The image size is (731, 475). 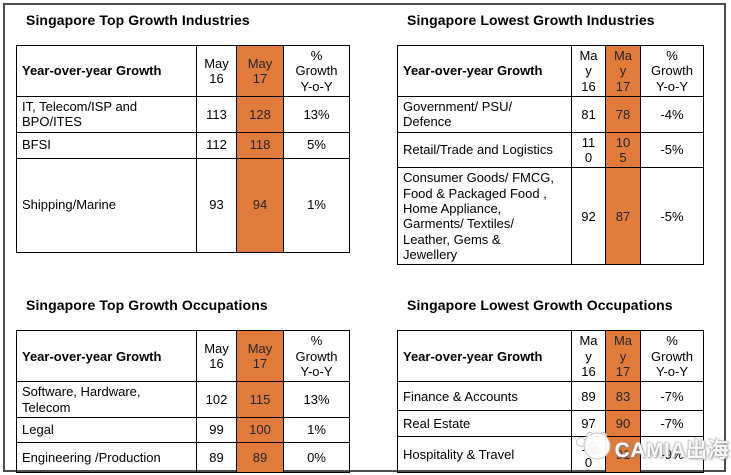 I want to click on may16-value: 93, so click(x=216, y=205).